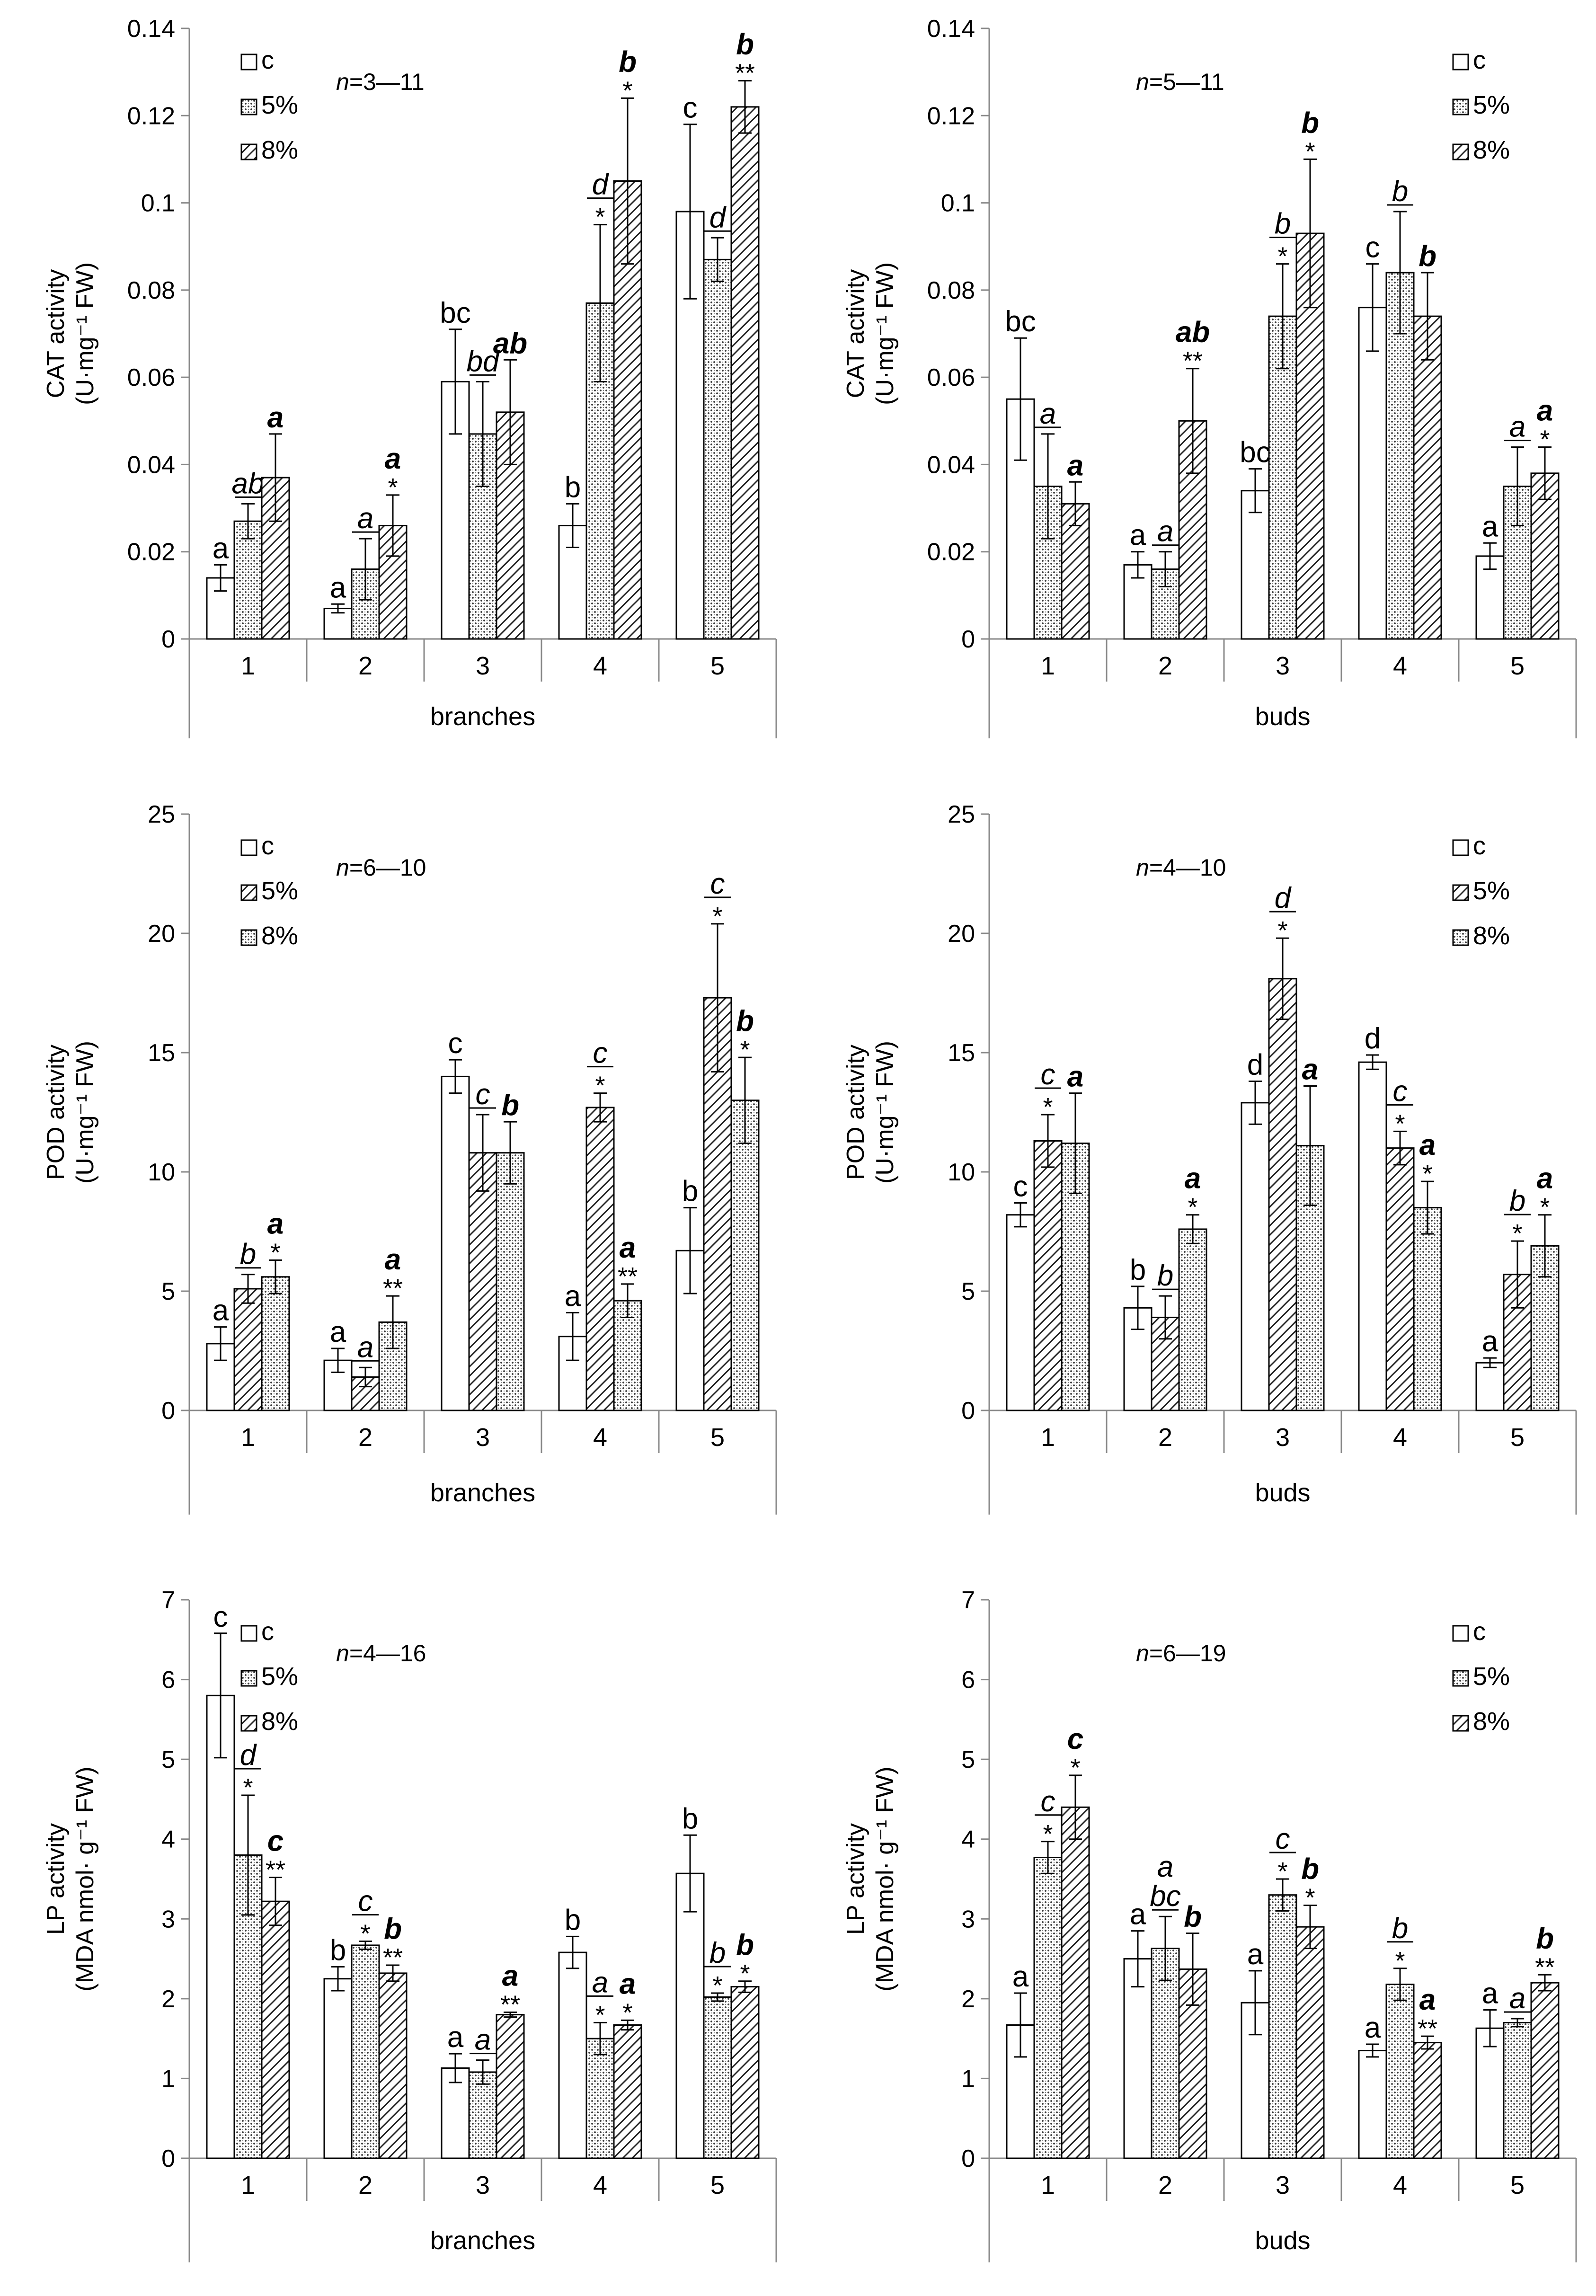 The width and height of the screenshot is (1596, 2296). Describe the element at coordinates (161, 1053) in the screenshot. I see `y-tick-label: 15` at that location.